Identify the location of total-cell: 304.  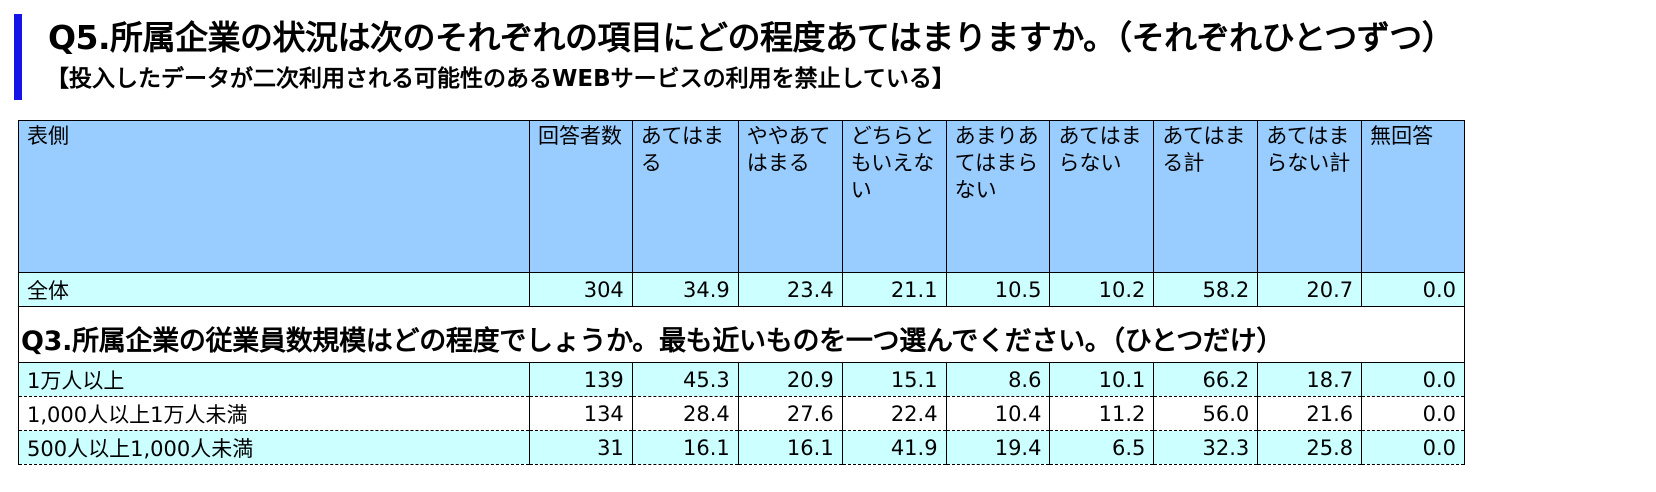
(580, 289).